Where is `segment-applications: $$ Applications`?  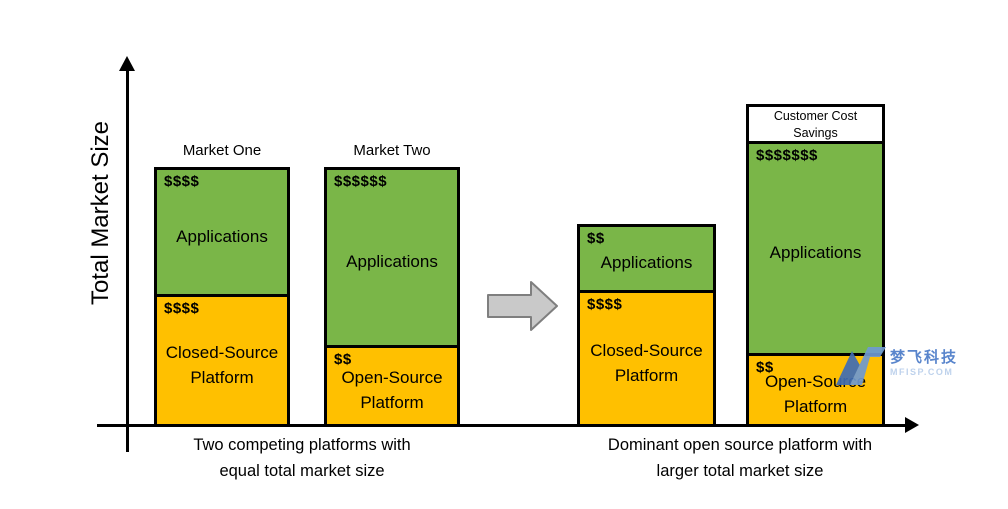
segment-applications: $$ Applications is located at coordinates (646, 260).